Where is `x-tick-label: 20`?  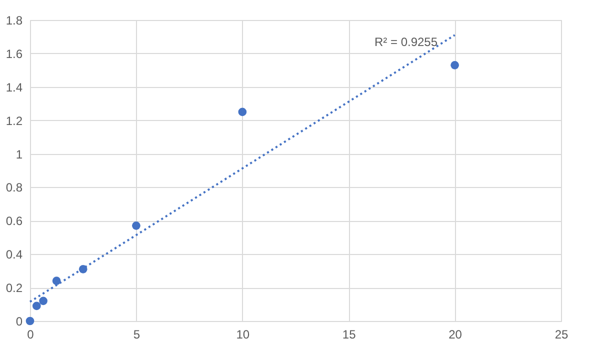 x-tick-label: 20 is located at coordinates (455, 335).